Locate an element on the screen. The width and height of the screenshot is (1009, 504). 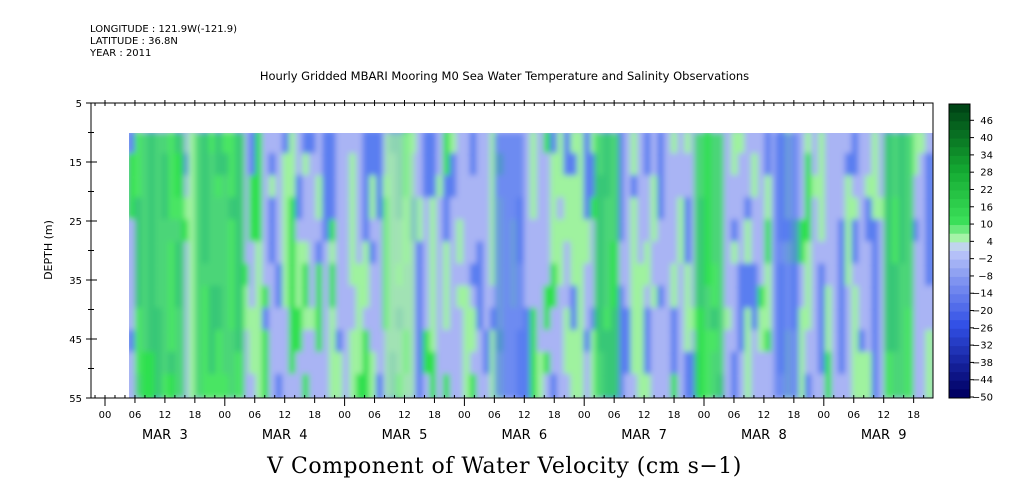
latitude-label: LATITUDE : 36.8N is located at coordinates (134, 41).